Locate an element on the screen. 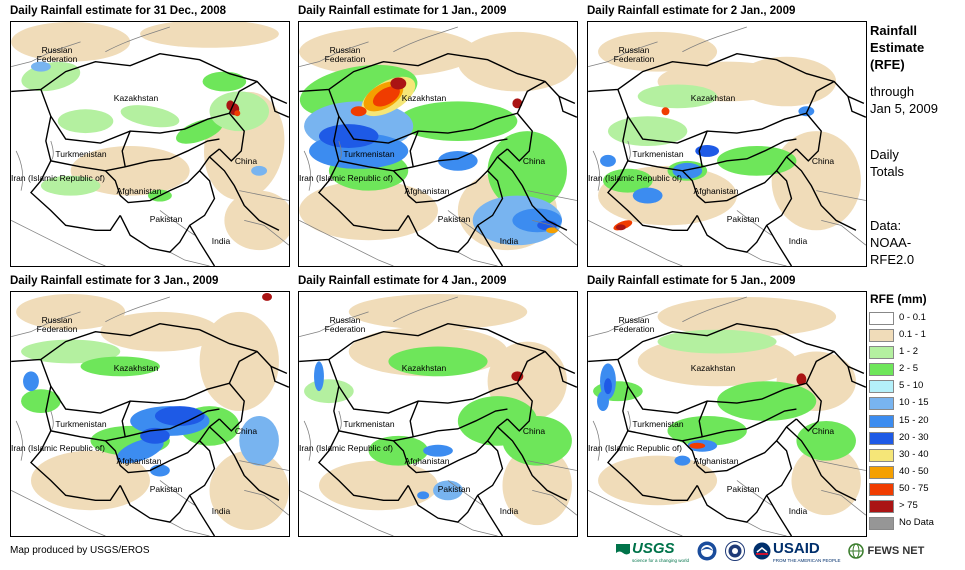 The width and height of the screenshot is (965, 570). legend-label: 5 - 10 is located at coordinates (911, 386).